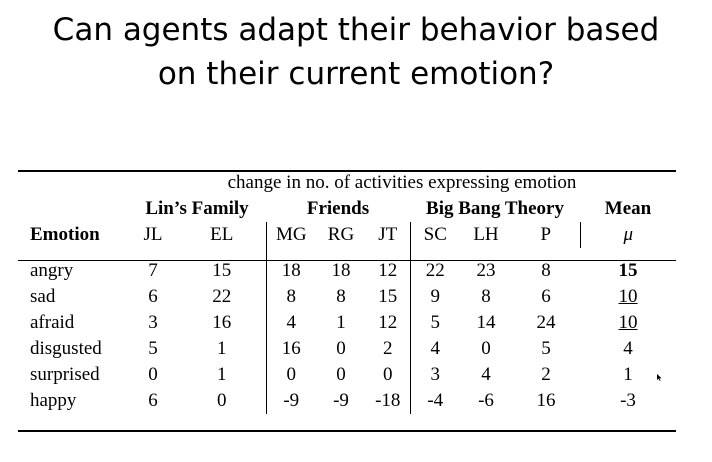 The image size is (712, 462). What do you see at coordinates (347, 375) in the screenshot?
I see `table-row: surprised 0 1 0 0 0 3 4 2 1` at bounding box center [347, 375].